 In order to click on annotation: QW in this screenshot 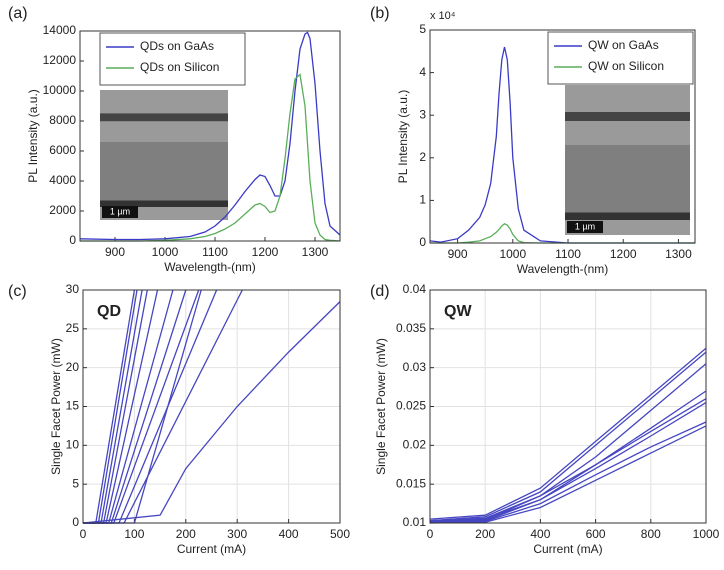, I will do `click(458, 311)`.